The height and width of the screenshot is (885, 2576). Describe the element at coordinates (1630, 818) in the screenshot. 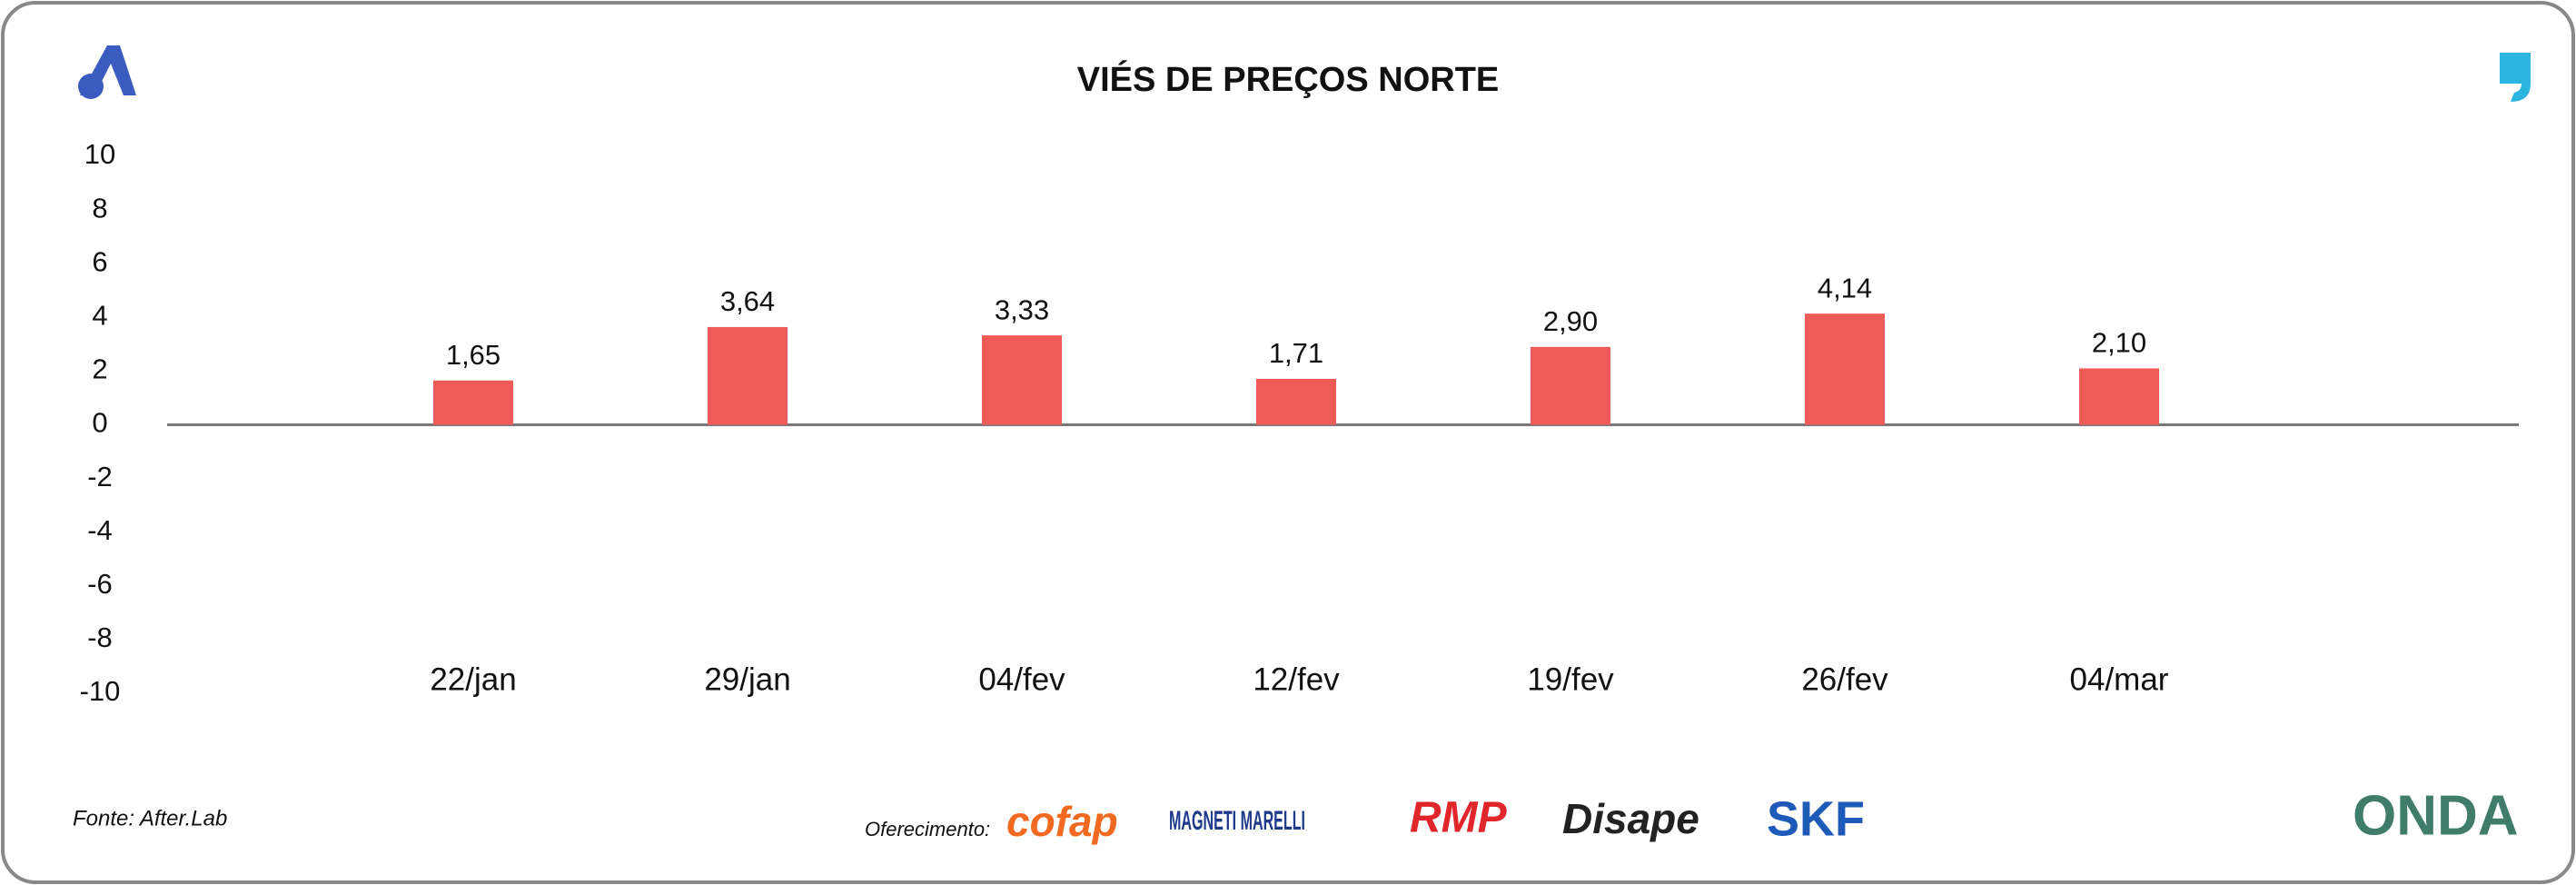

I see `sponsor: Disape` at that location.